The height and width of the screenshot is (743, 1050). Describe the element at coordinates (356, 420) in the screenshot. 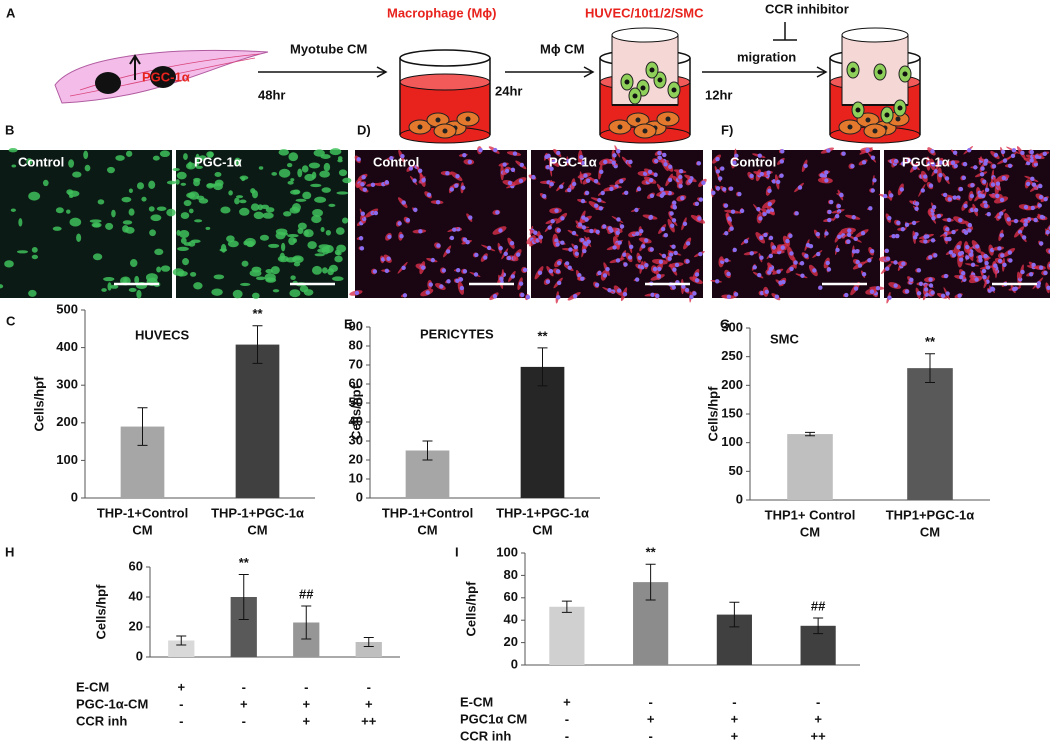

I see `y-tick-label: 40` at that location.